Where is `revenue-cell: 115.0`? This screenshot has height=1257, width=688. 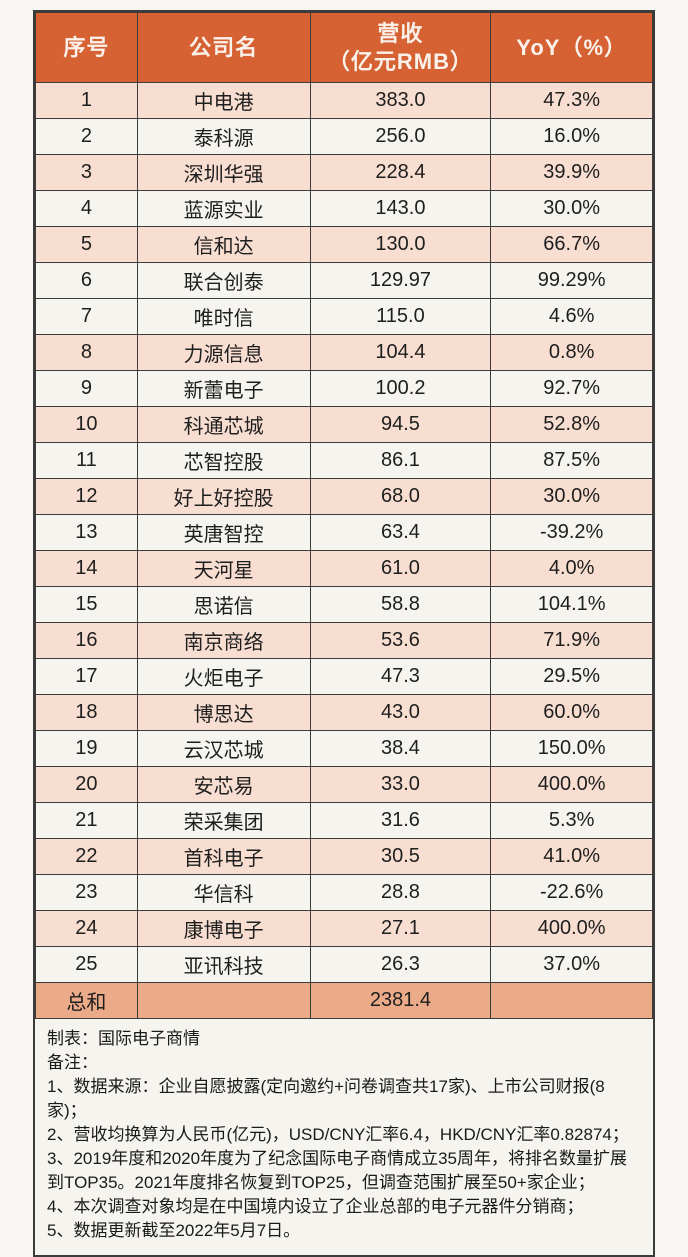 revenue-cell: 115.0 is located at coordinates (400, 316).